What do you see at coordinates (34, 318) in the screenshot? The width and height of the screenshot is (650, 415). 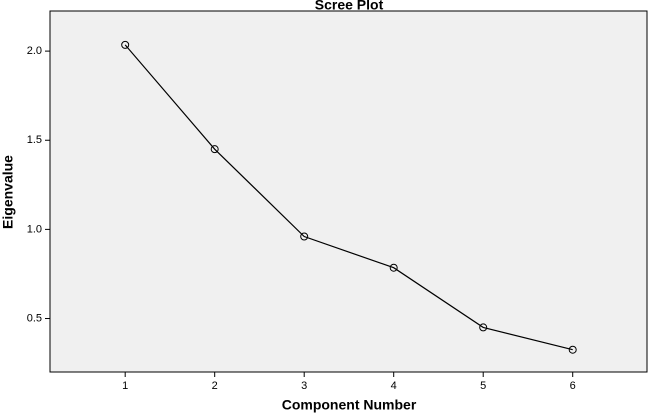 I see `y-tick-label: 0.5` at bounding box center [34, 318].